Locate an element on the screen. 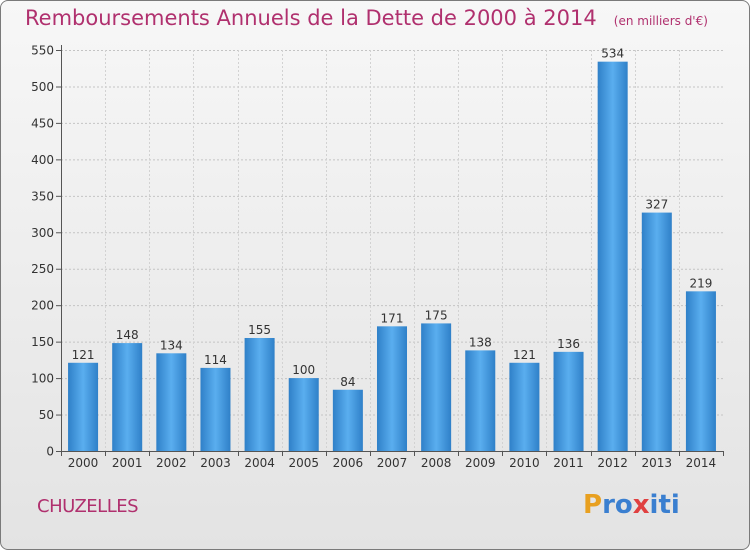  x-tick-label: 2014 is located at coordinates (701, 463).